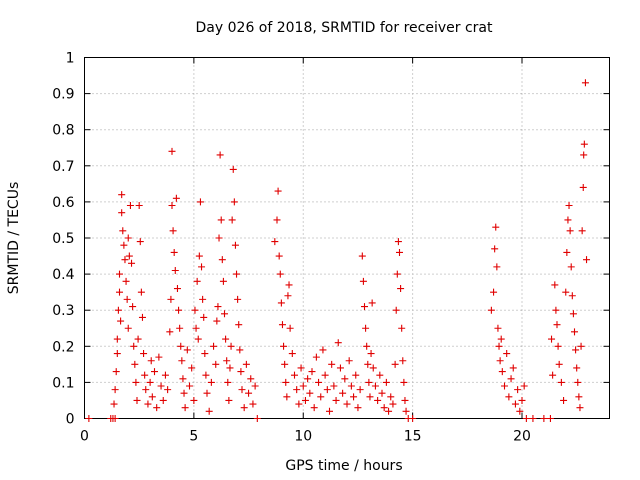 Image resolution: width=640 pixels, height=480 pixels. I want to click on y-tick-label: 0.3, so click(63, 311).